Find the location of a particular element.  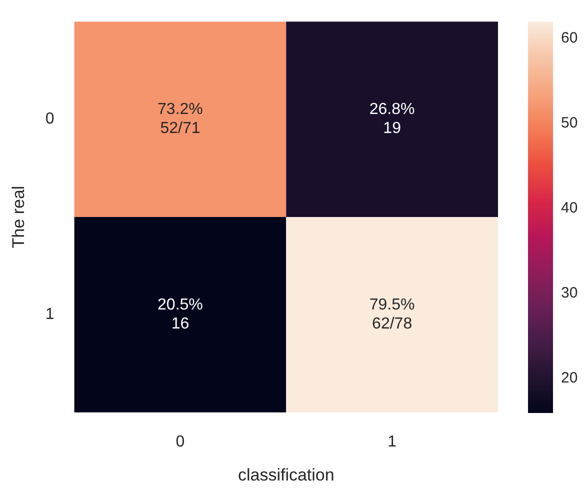

data-label: 73.2% 52/71 is located at coordinates (180, 119).